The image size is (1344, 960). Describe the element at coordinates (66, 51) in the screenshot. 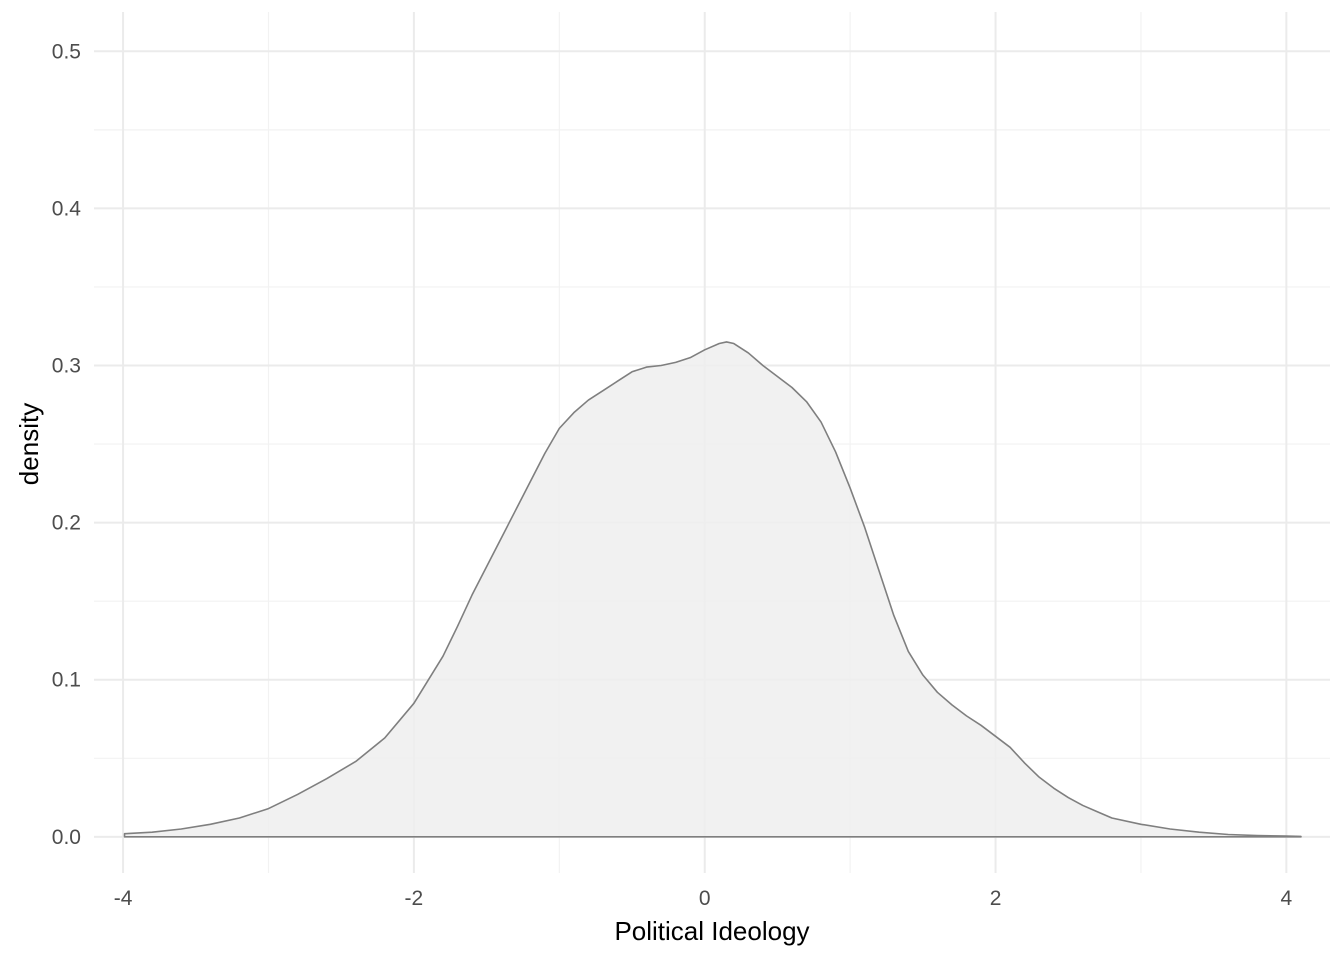

I see `y-tick-label: 0.5` at that location.